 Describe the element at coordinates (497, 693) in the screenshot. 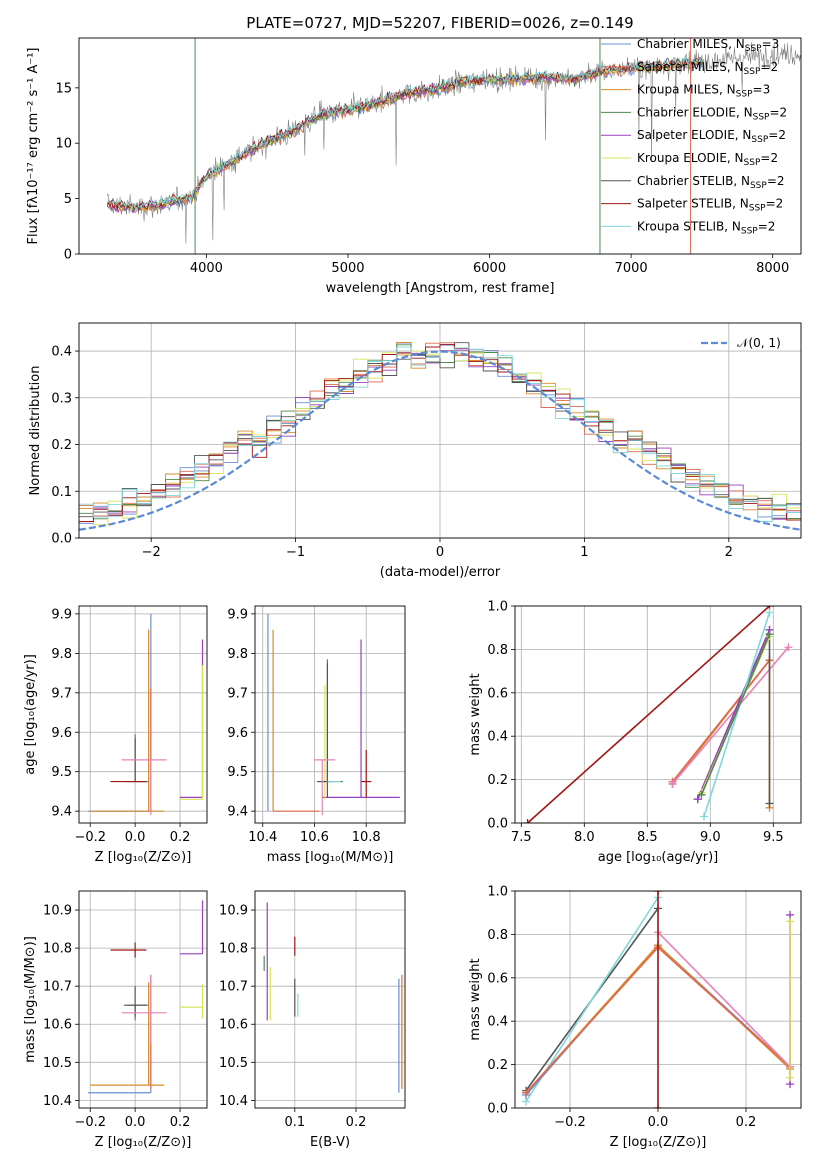

I see `y-tick-label: 0.6` at that location.